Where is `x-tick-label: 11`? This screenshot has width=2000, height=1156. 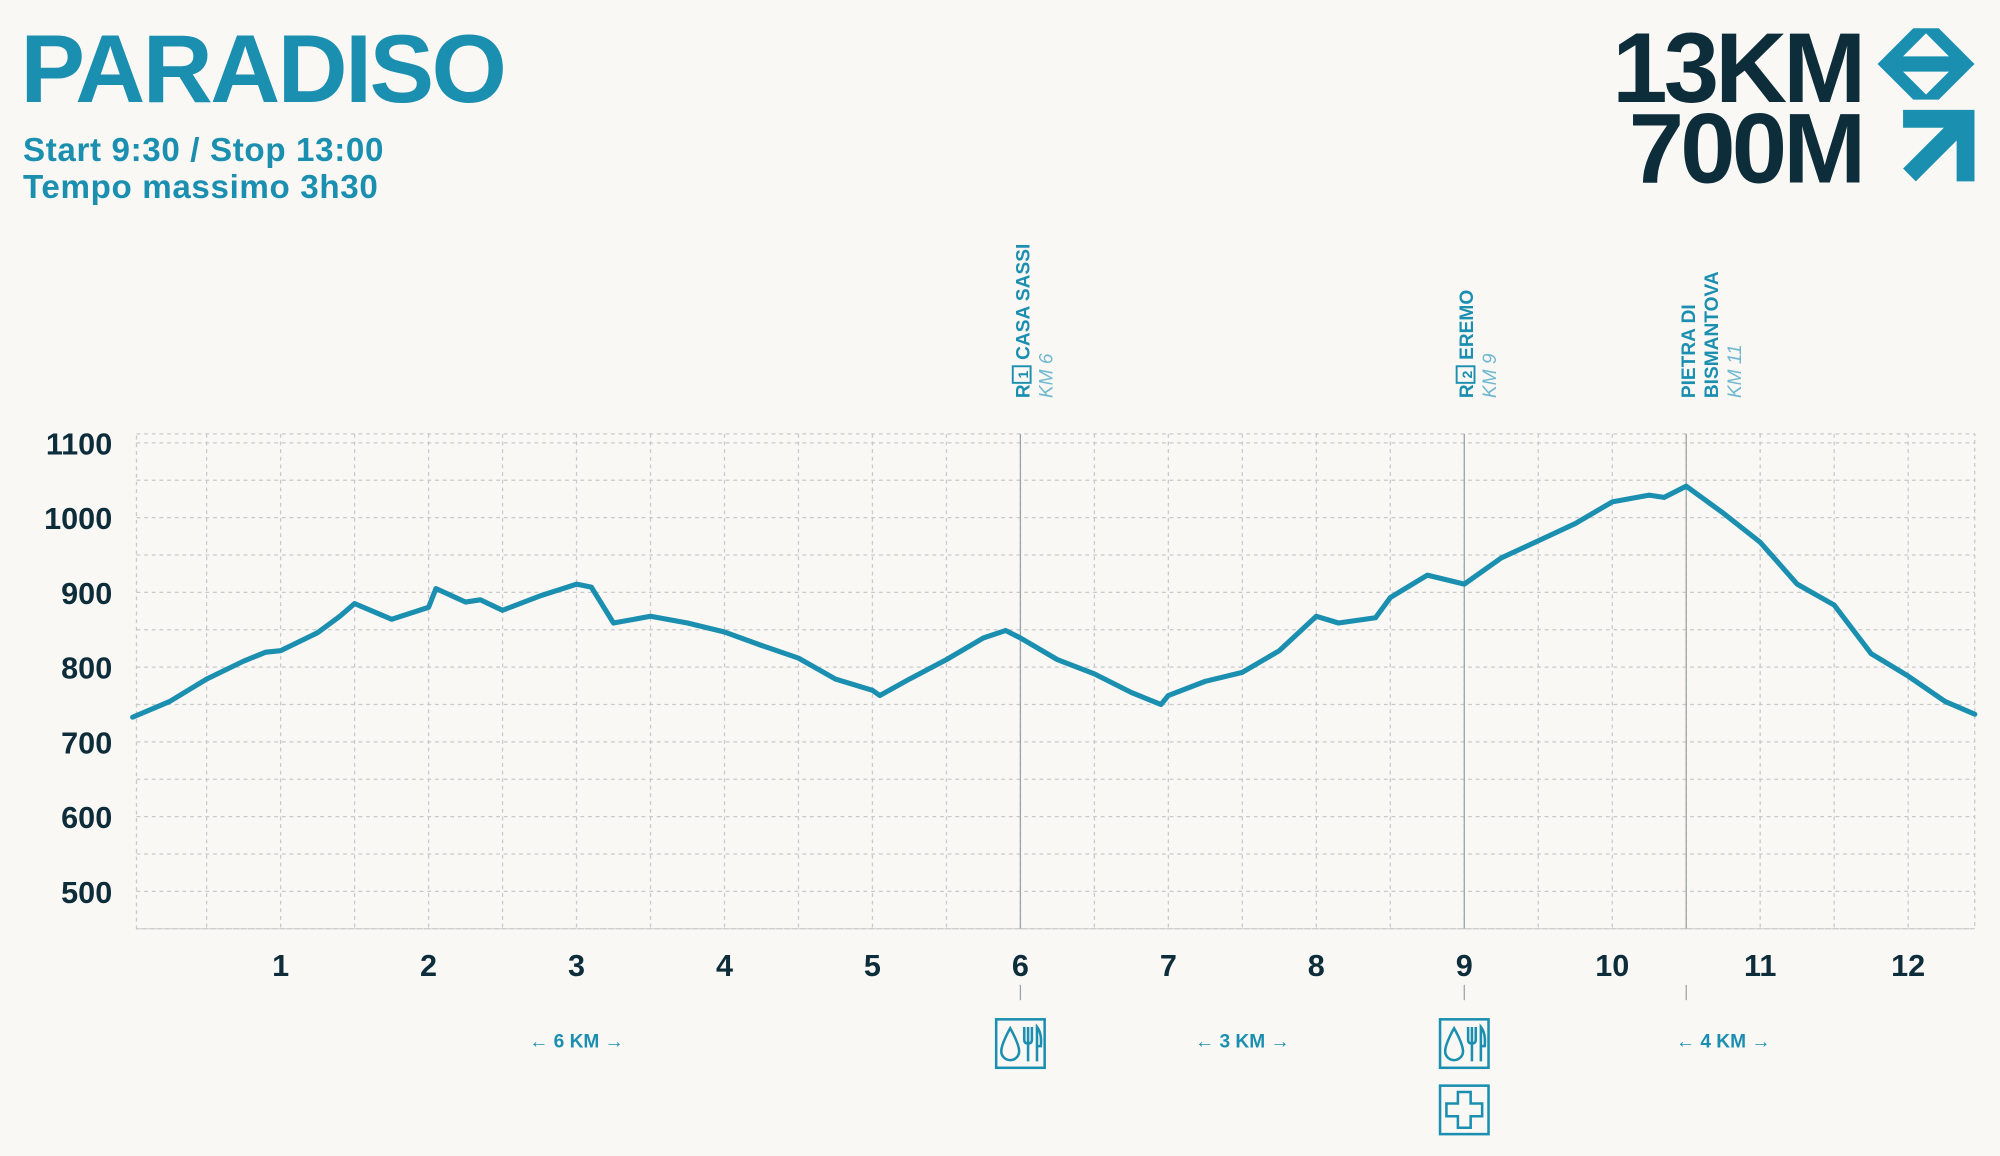
x-tick-label: 11 is located at coordinates (1760, 966).